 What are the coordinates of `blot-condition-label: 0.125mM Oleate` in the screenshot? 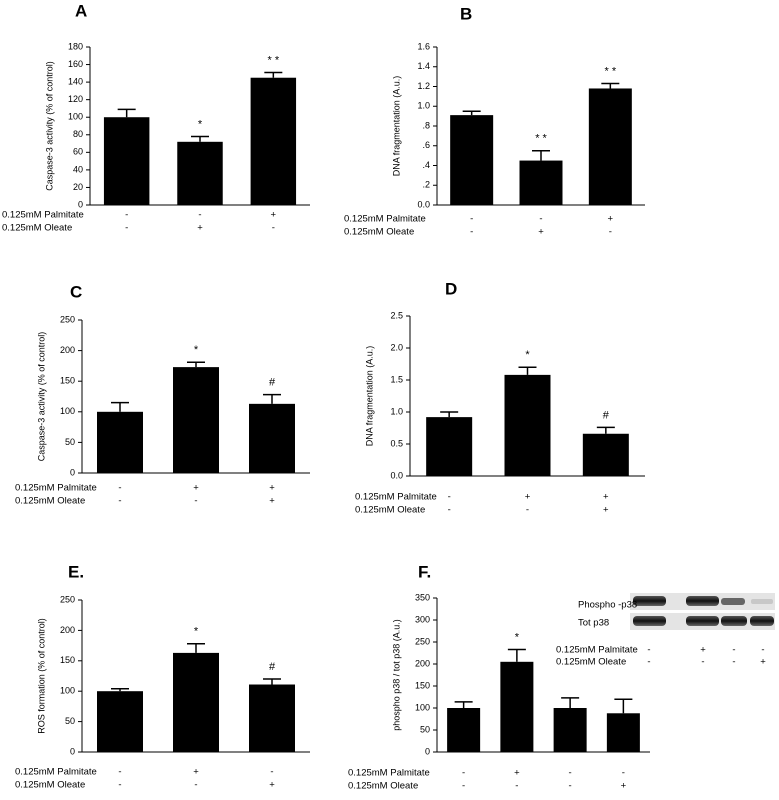 It's located at (591, 662).